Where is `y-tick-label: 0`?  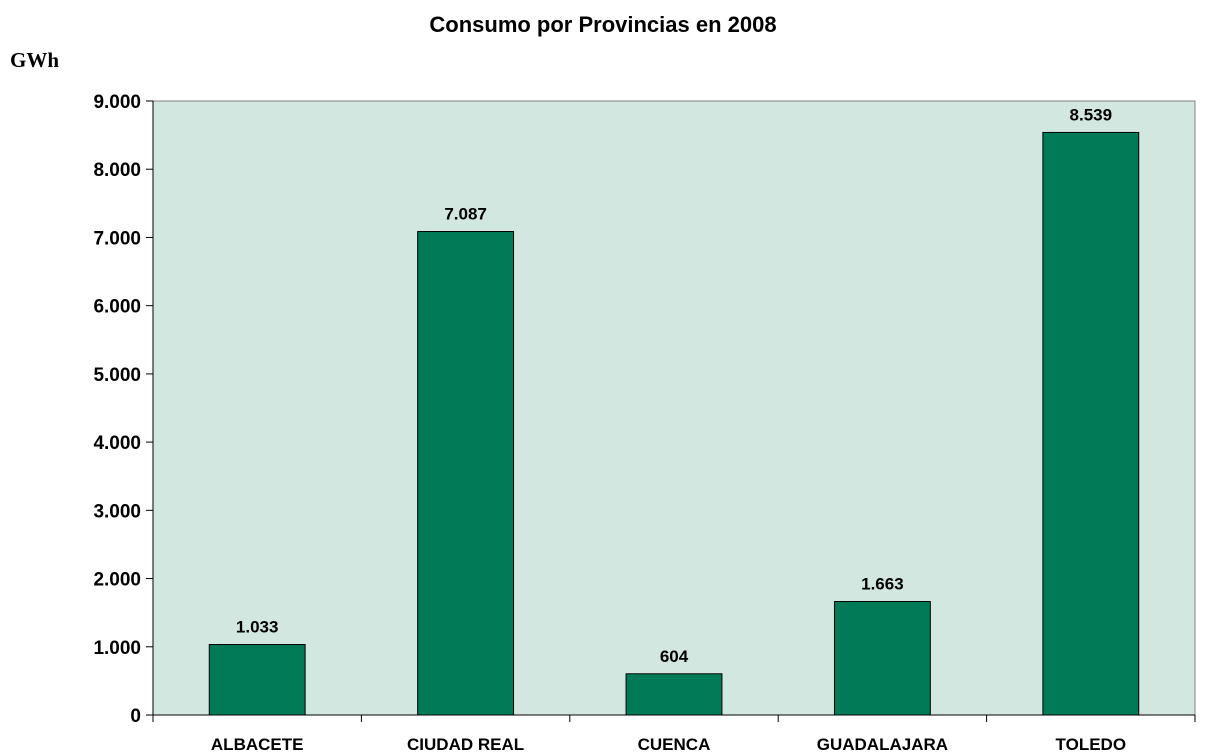 y-tick-label: 0 is located at coordinates (135, 716).